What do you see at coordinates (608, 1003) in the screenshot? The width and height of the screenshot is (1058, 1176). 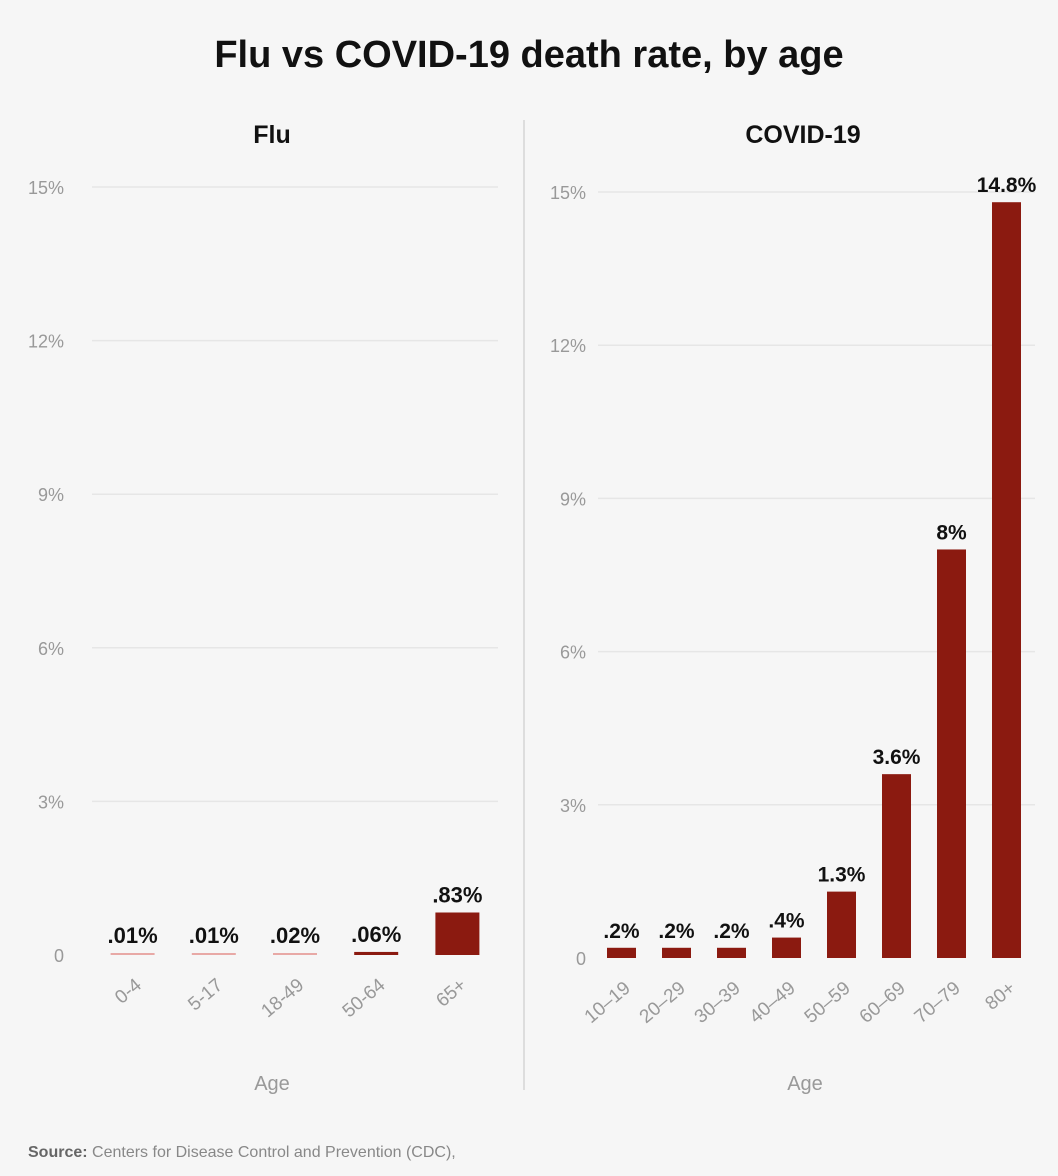 I see `x-tick-label: 10–19` at bounding box center [608, 1003].